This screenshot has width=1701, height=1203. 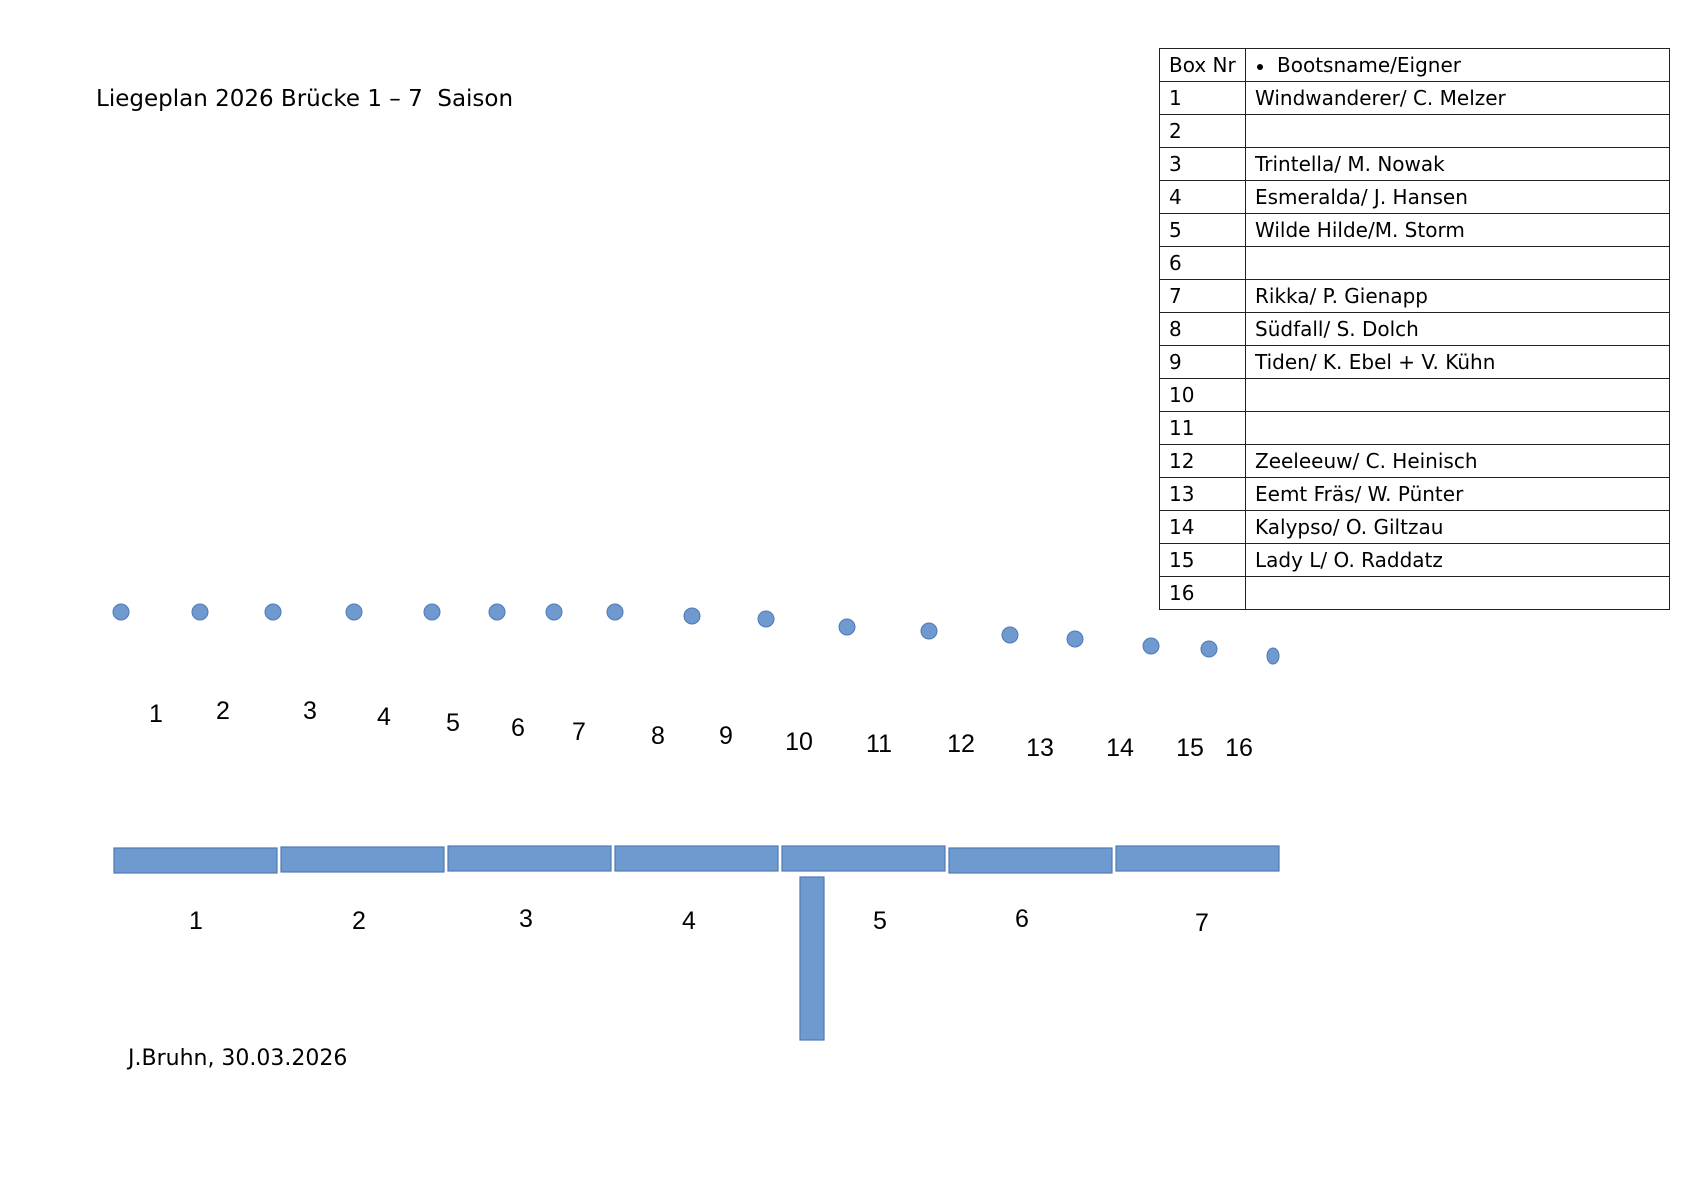 I want to click on table-row: 6, so click(x=1414, y=263).